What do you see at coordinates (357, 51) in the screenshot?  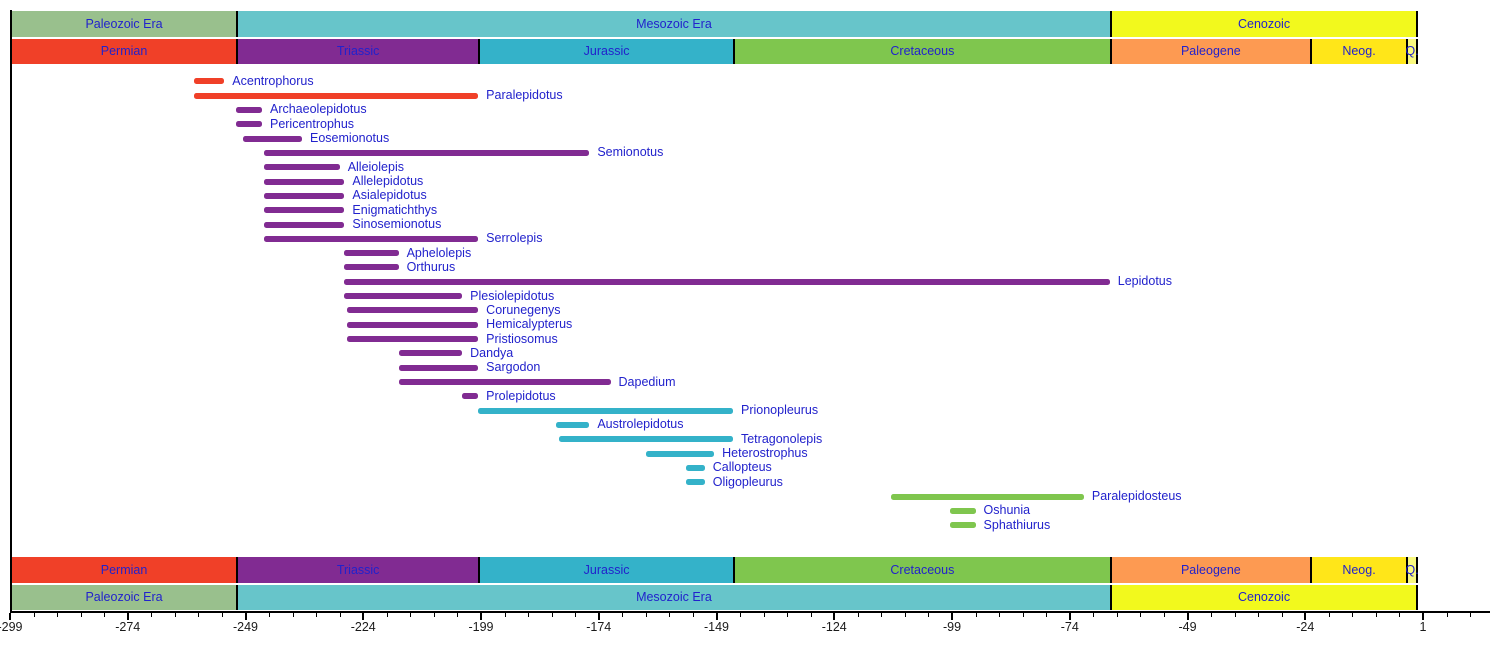 I see `period-cell-triassic: Triassic` at bounding box center [357, 51].